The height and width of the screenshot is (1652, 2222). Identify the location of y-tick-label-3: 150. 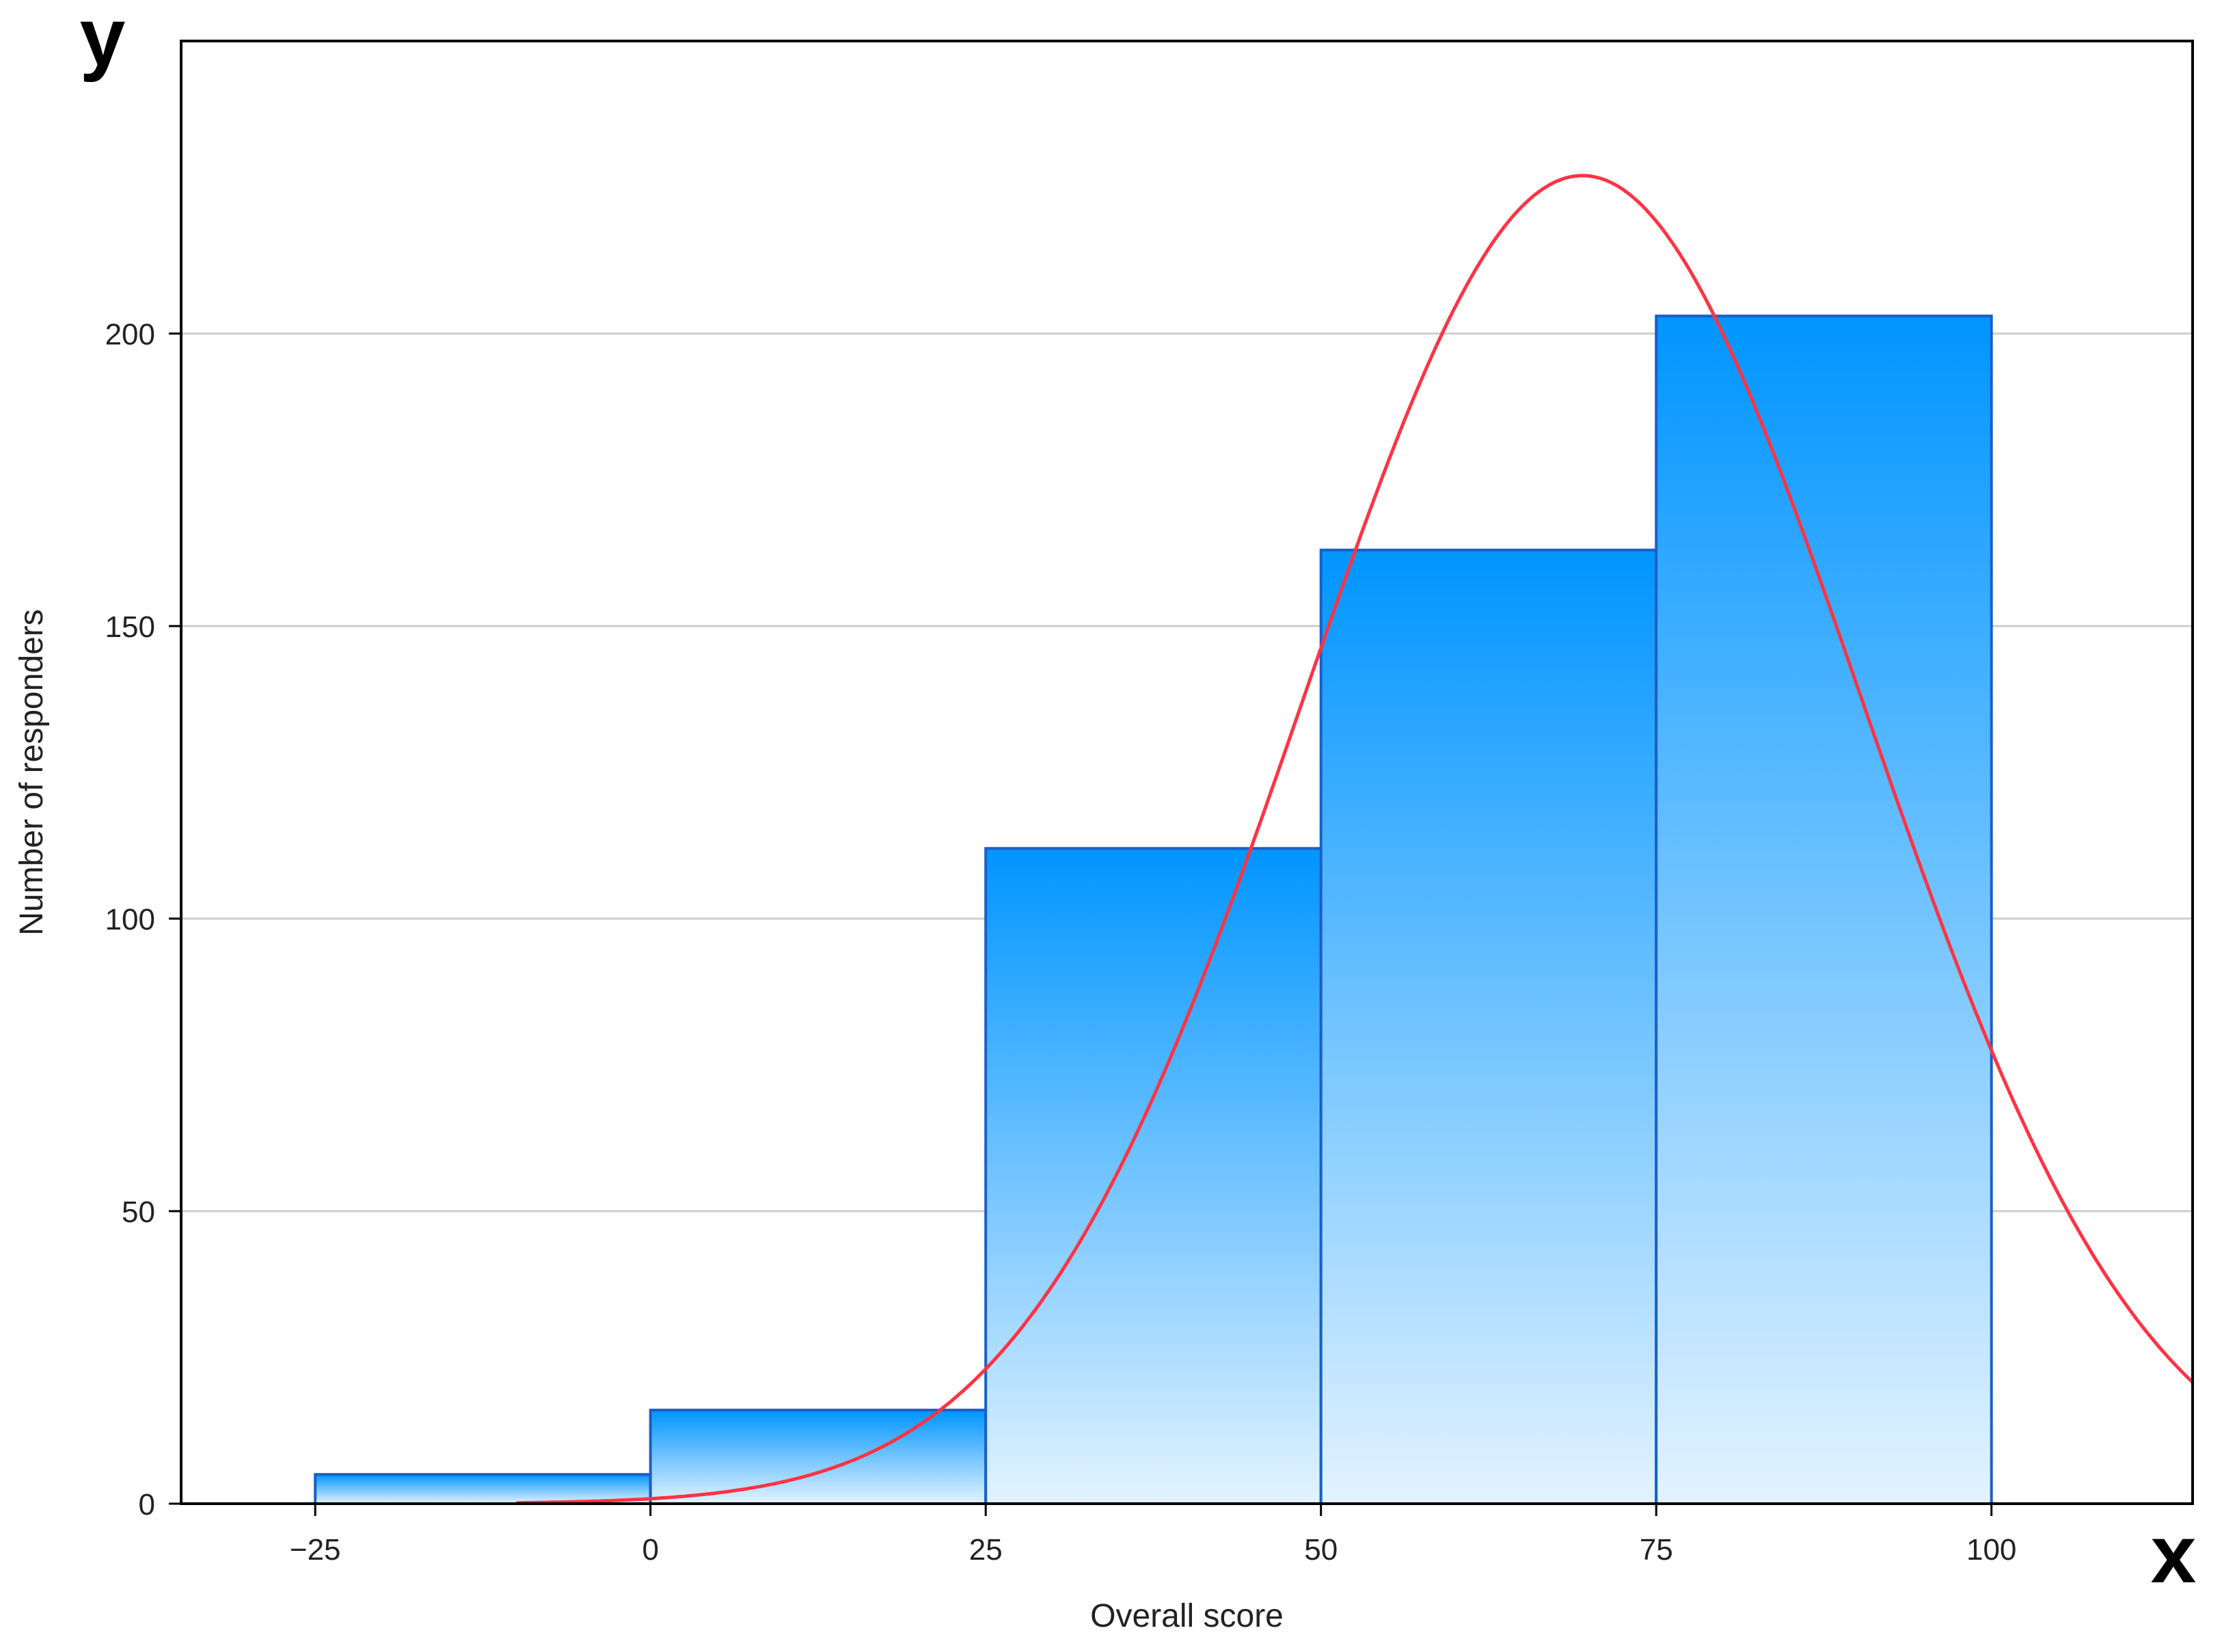
(130, 627).